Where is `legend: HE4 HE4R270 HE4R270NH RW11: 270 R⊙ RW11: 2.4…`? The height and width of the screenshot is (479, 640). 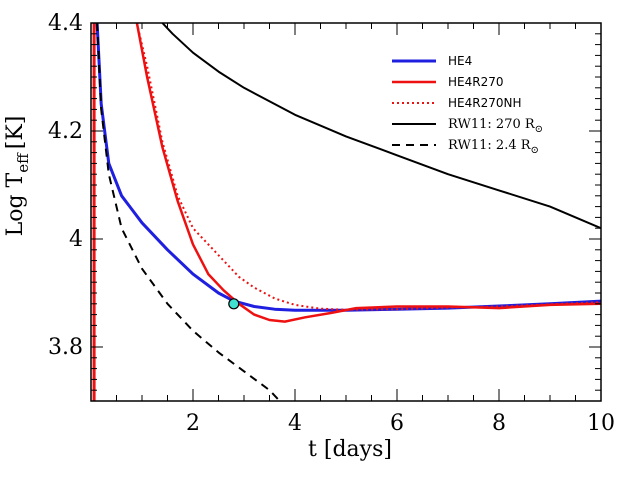 legend: HE4 HE4R270 HE4R270NH RW11: 270 R⊙ RW11: 2.4… is located at coordinates (467, 105).